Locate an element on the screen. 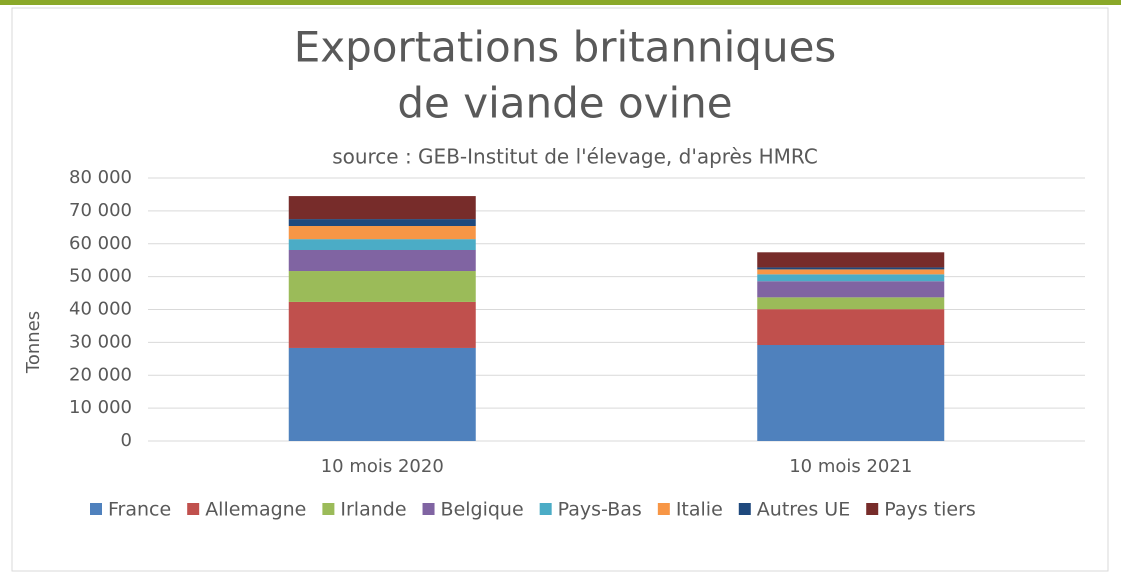 Image resolution: width=1121 pixels, height=574 pixels. top-band is located at coordinates (560, 2).